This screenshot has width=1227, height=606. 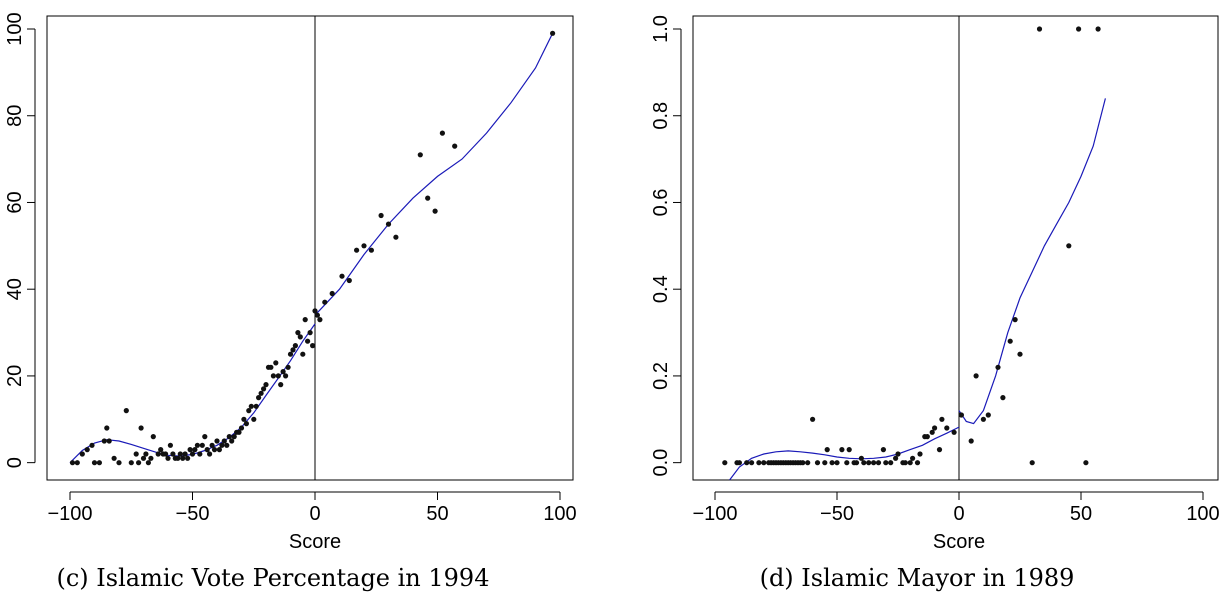 I want to click on y-tick-label: 1.0, so click(x=661, y=29).